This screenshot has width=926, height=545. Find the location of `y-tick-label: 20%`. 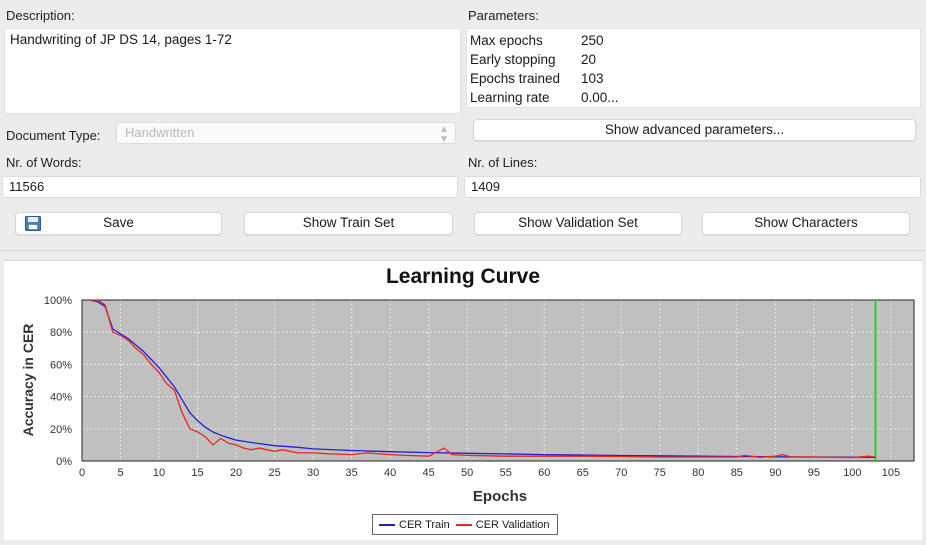

y-tick-label: 20% is located at coordinates (61, 430).